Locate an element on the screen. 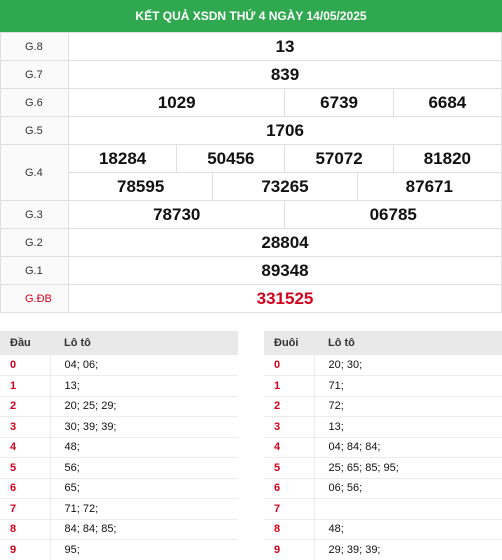 This screenshot has height=560, width=502. loto-head-header: Đầu Lô tô is located at coordinates (119, 343).